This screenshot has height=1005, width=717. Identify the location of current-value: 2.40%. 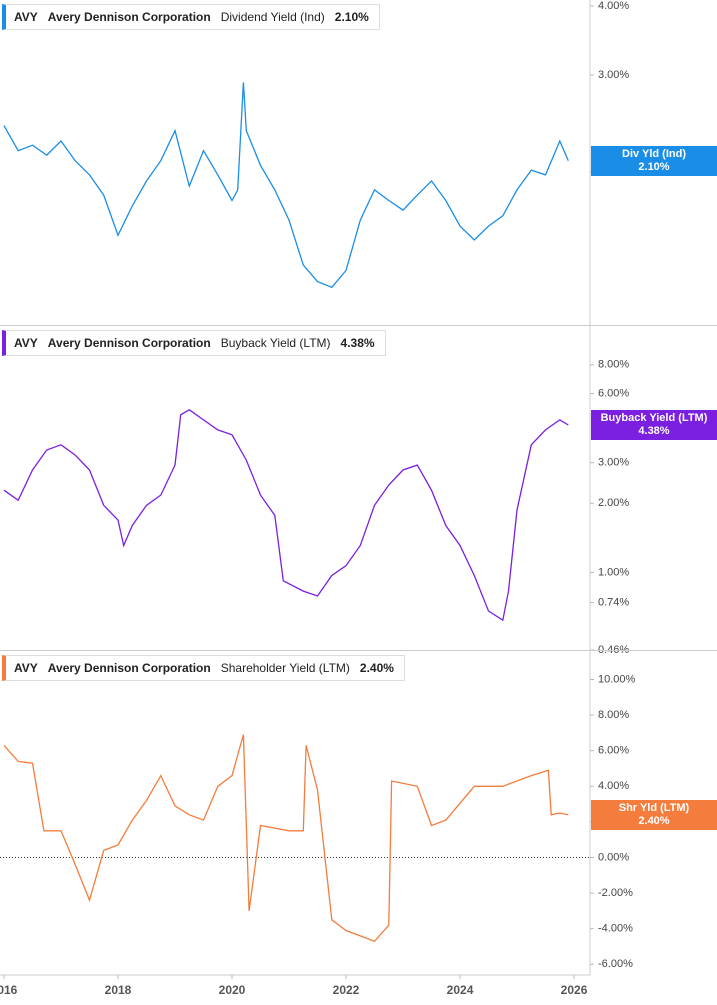
(376, 668).